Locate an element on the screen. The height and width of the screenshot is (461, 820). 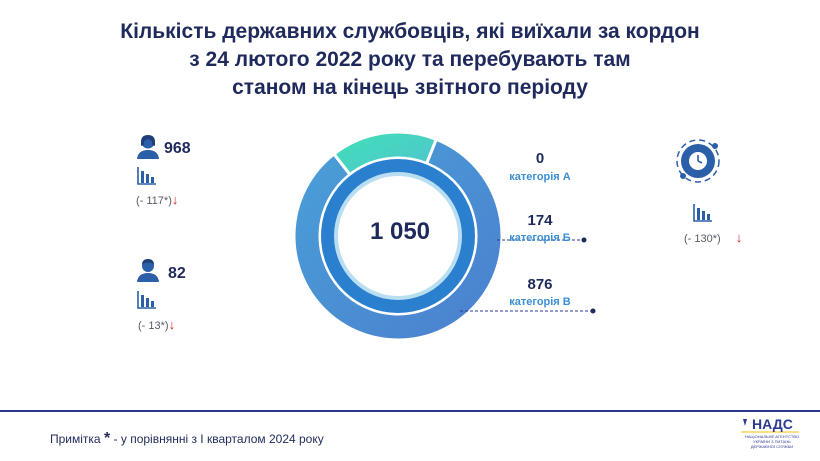
footnote-star: * is located at coordinates (107, 438).